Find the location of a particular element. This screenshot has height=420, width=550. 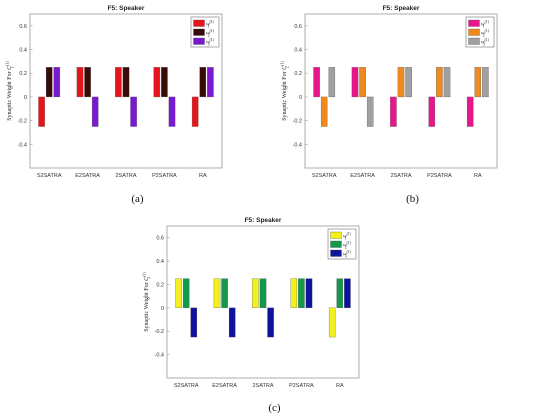

panel-caption-c: (c) is located at coordinates (274, 408).